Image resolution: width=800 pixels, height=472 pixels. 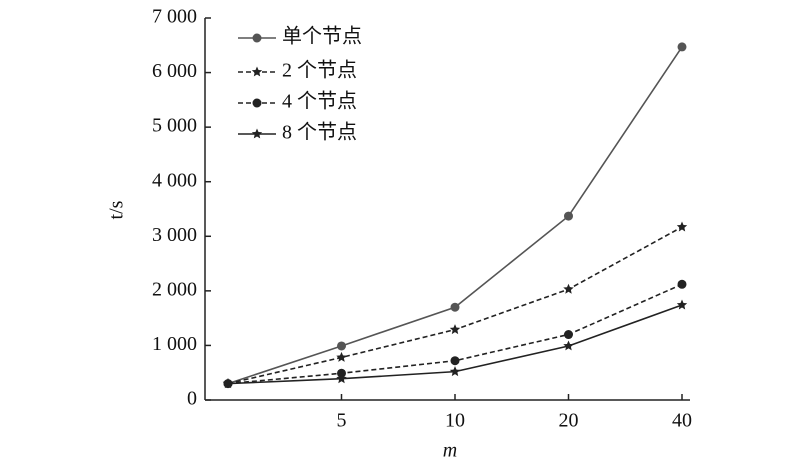 What do you see at coordinates (342, 421) in the screenshot?
I see `x-tick-label: 5` at bounding box center [342, 421].